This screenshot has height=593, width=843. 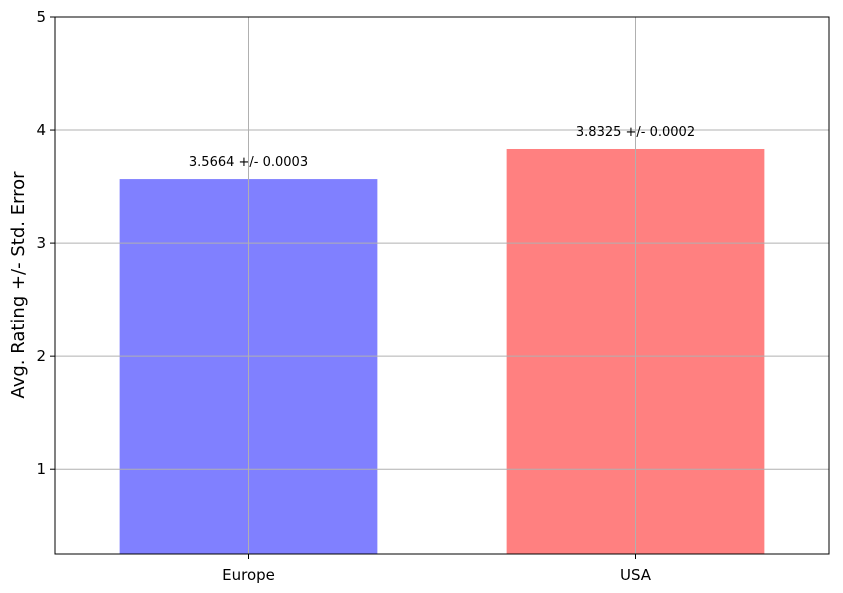 I want to click on y-axis-label: Avg. Rating +/- Std. Error, so click(x=18, y=285).